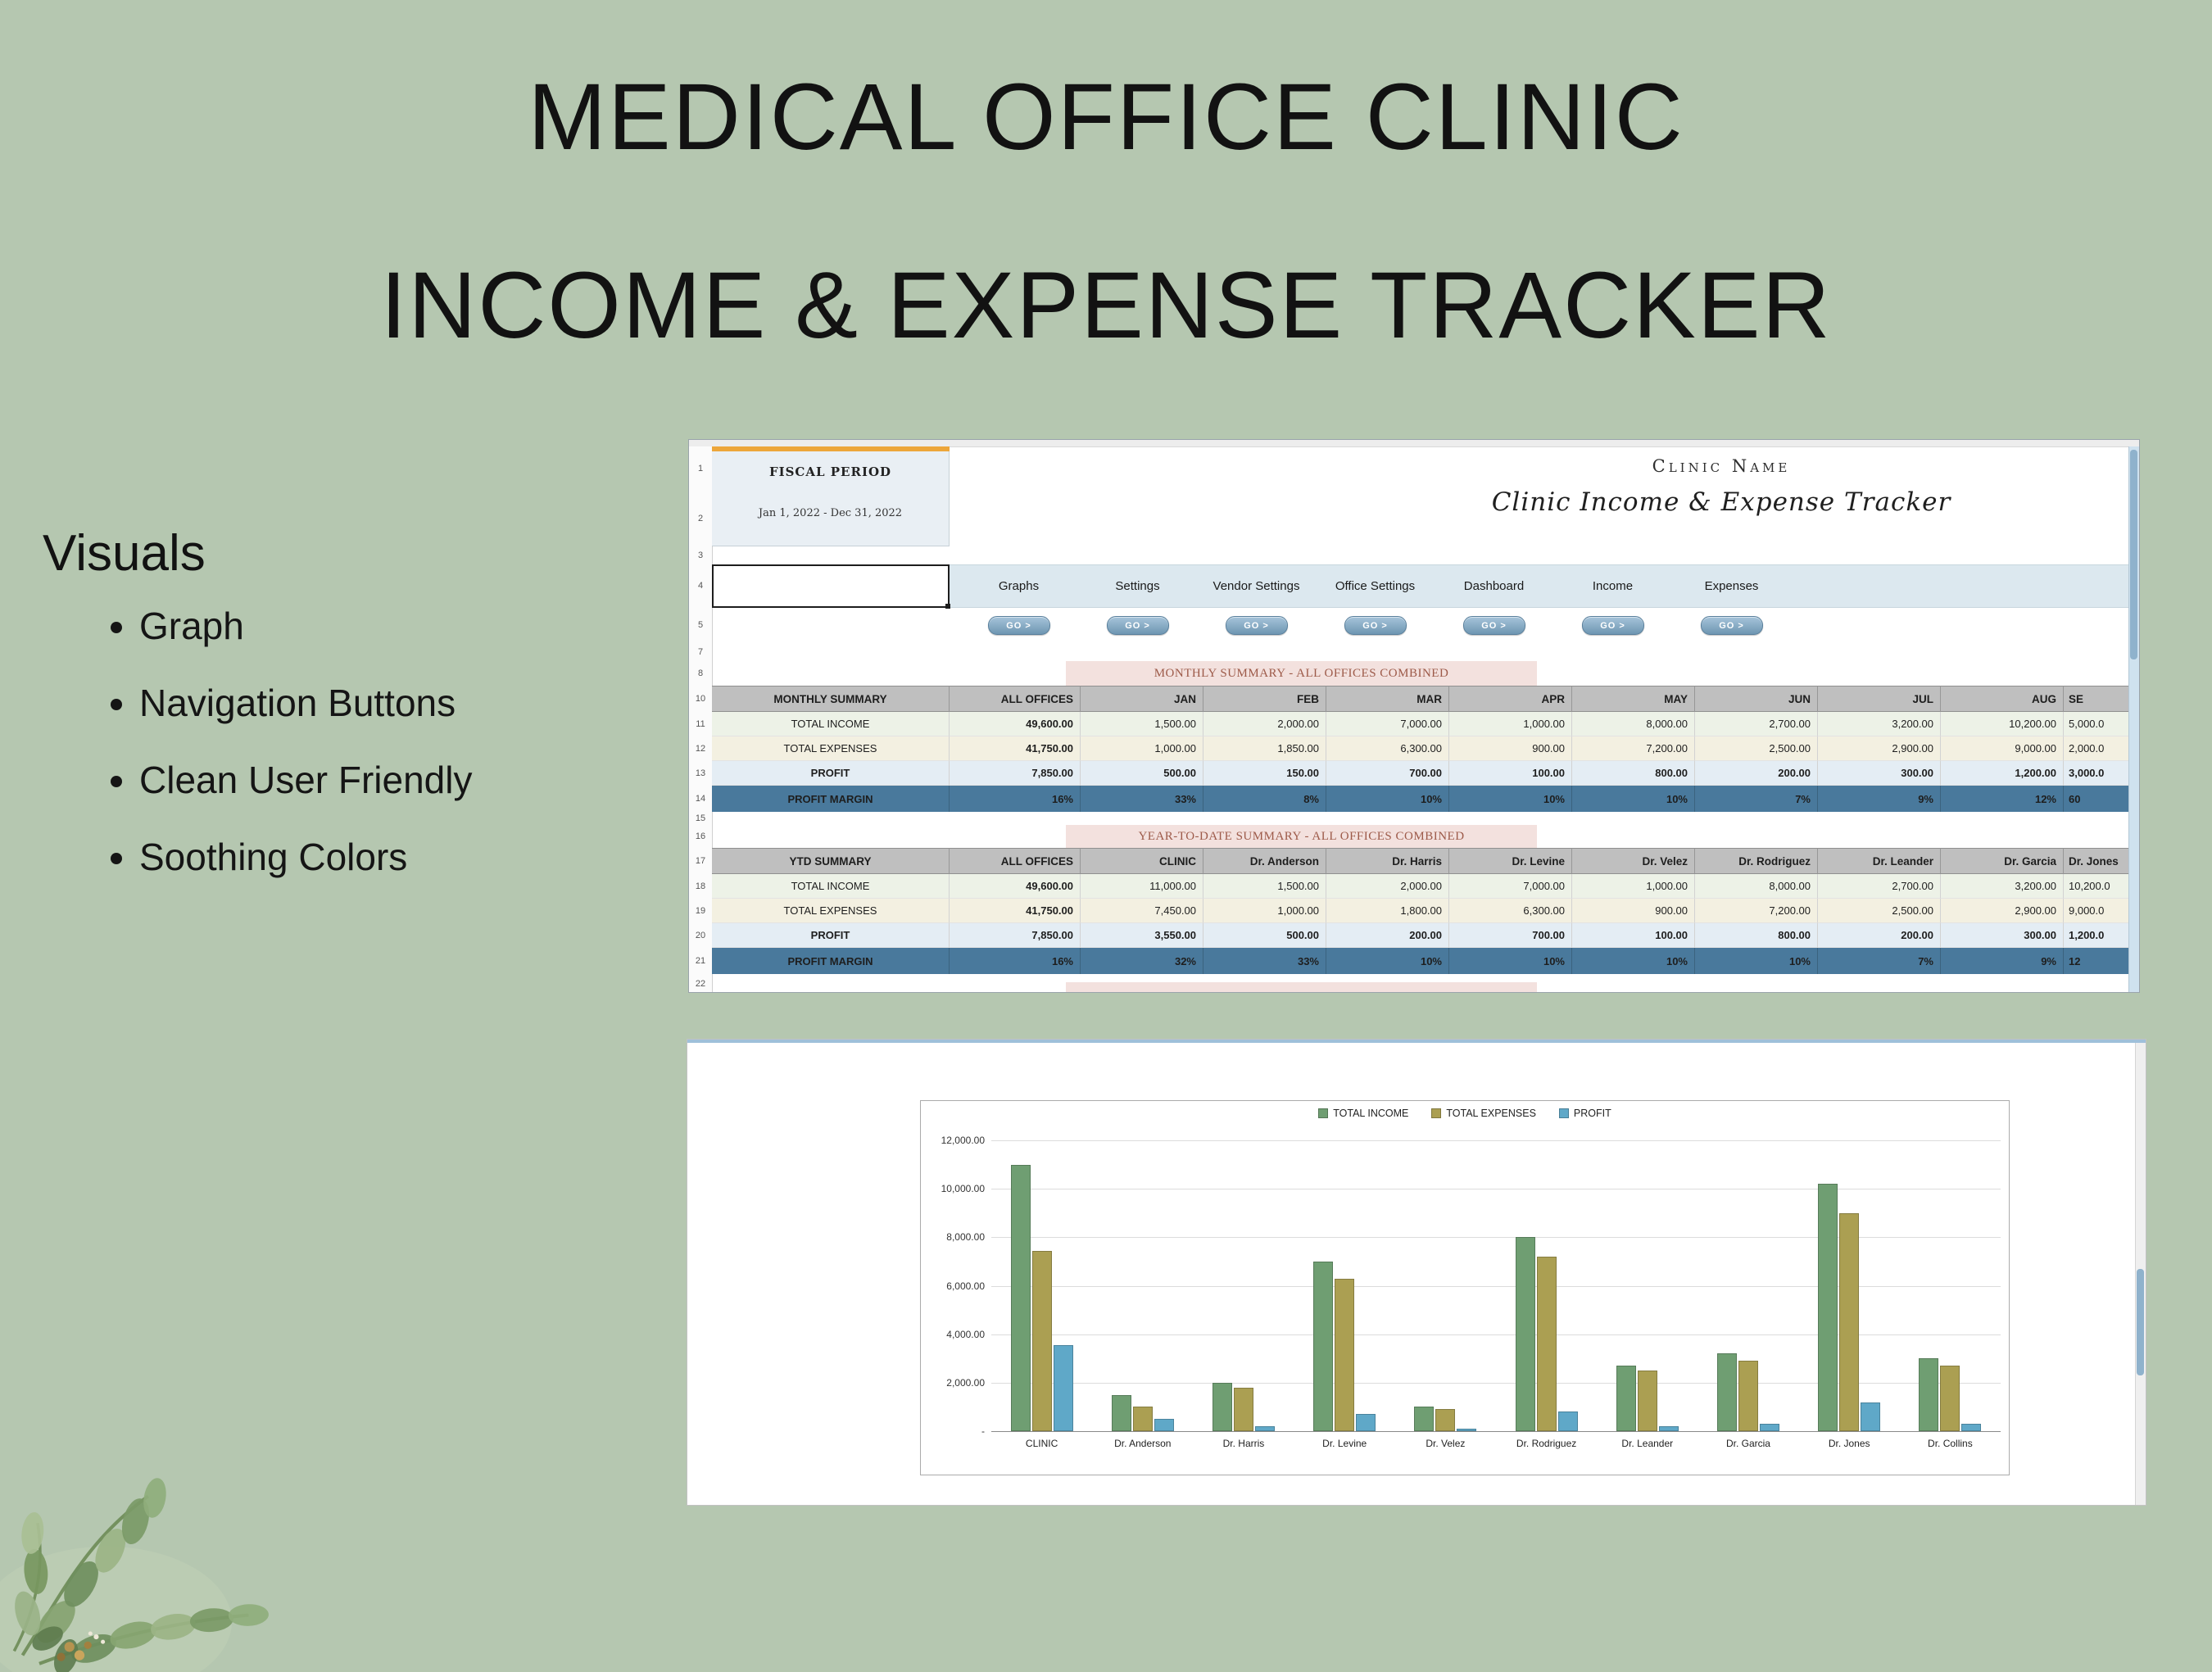 This screenshot has width=2212, height=1672. I want to click on scrollbar-thumb, so click(2133, 555).